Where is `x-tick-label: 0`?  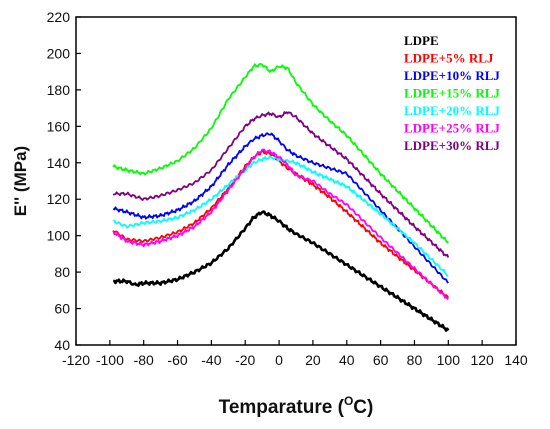
x-tick-label: 0 is located at coordinates (279, 360).